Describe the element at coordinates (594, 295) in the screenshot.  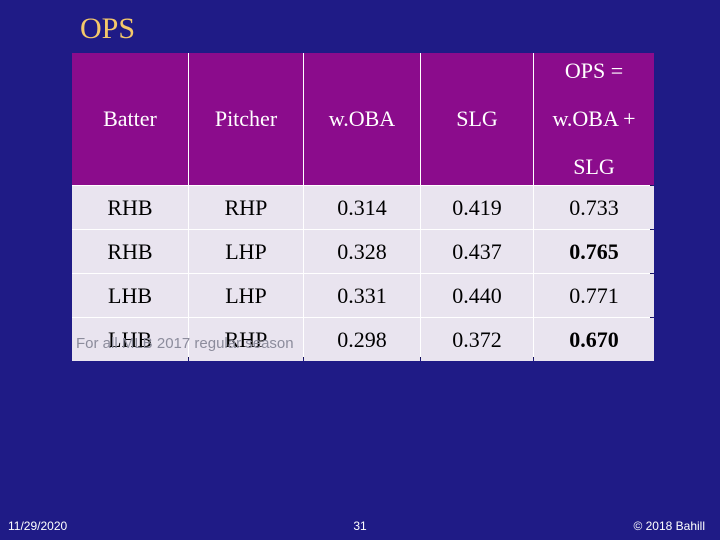
I see `table-cell: 0.771` at that location.